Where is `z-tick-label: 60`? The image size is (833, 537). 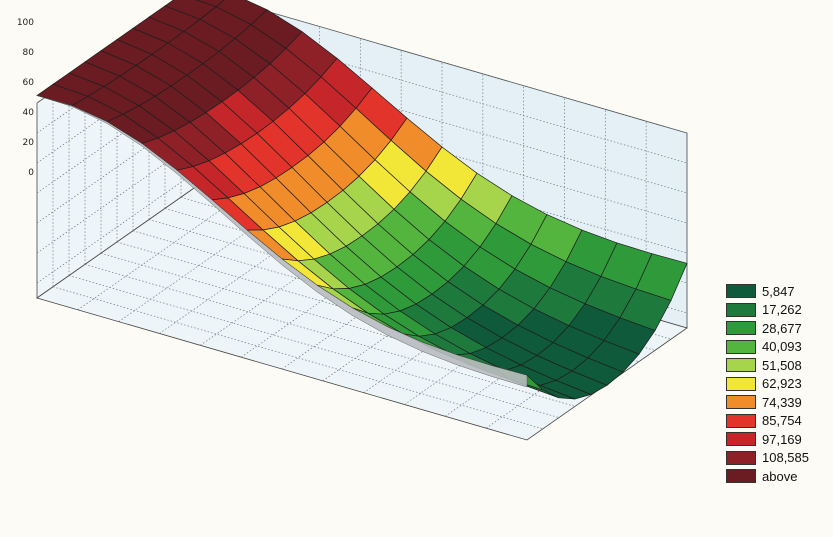
z-tick-label: 60 is located at coordinates (29, 83).